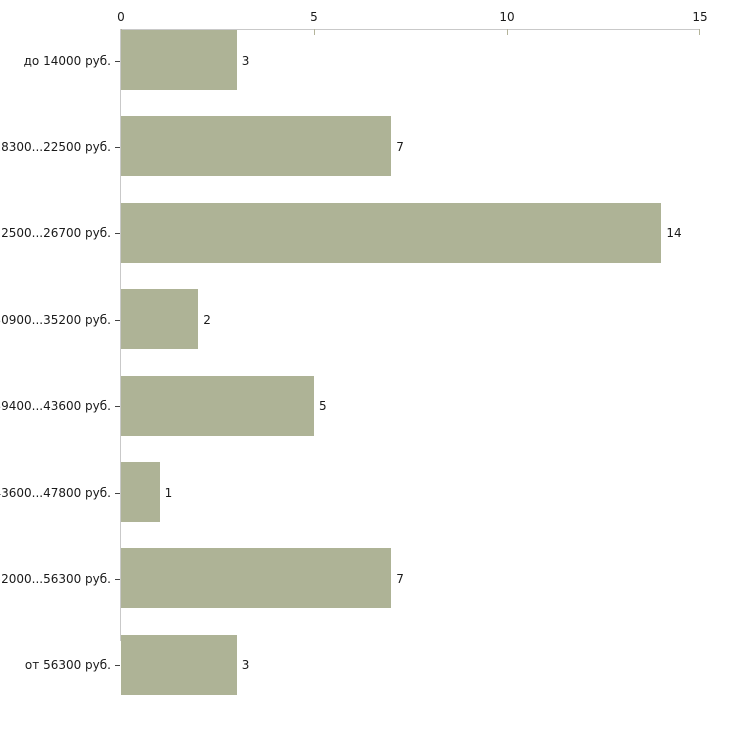  What do you see at coordinates (507, 17) in the screenshot?
I see `x-axis-tick-label: 10` at bounding box center [507, 17].